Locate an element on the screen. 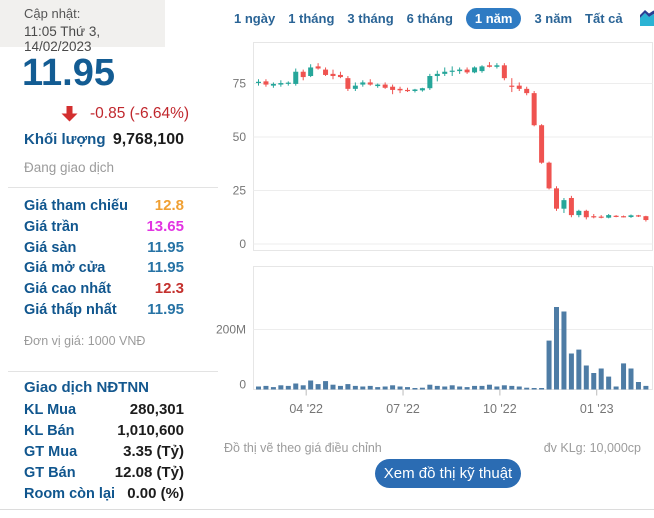 Image resolution: width=654 pixels, height=518 pixels. price-info-label: Giá cao nhất is located at coordinates (68, 289).